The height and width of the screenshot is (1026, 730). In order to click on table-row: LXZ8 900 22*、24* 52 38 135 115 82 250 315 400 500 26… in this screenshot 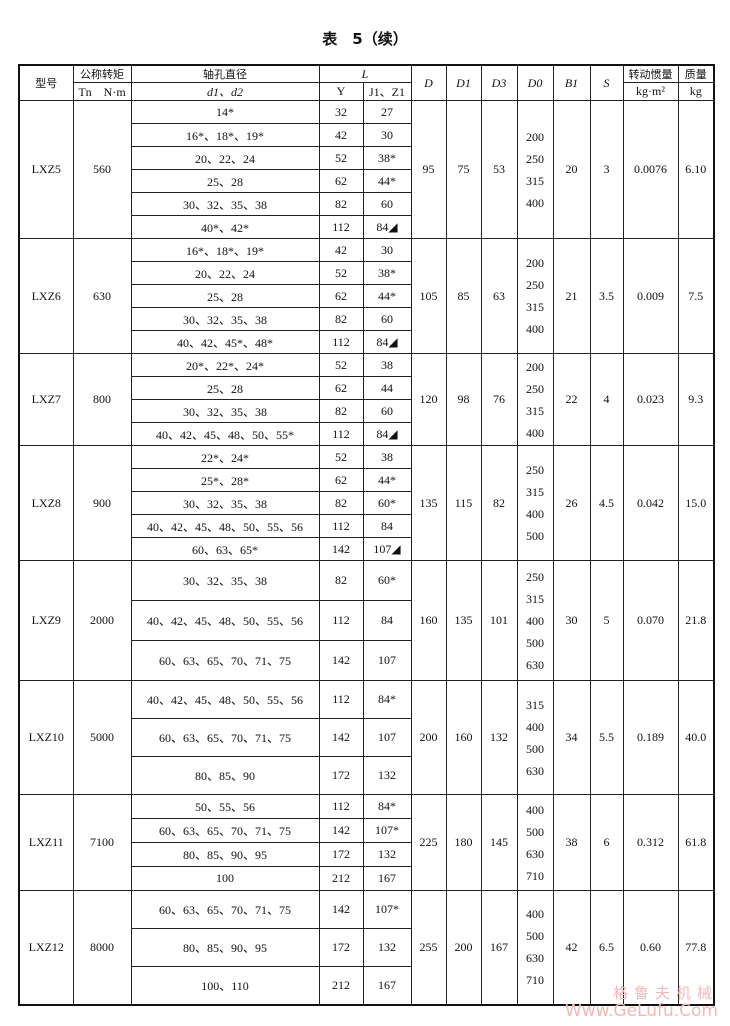, I will do `click(366, 503)`.